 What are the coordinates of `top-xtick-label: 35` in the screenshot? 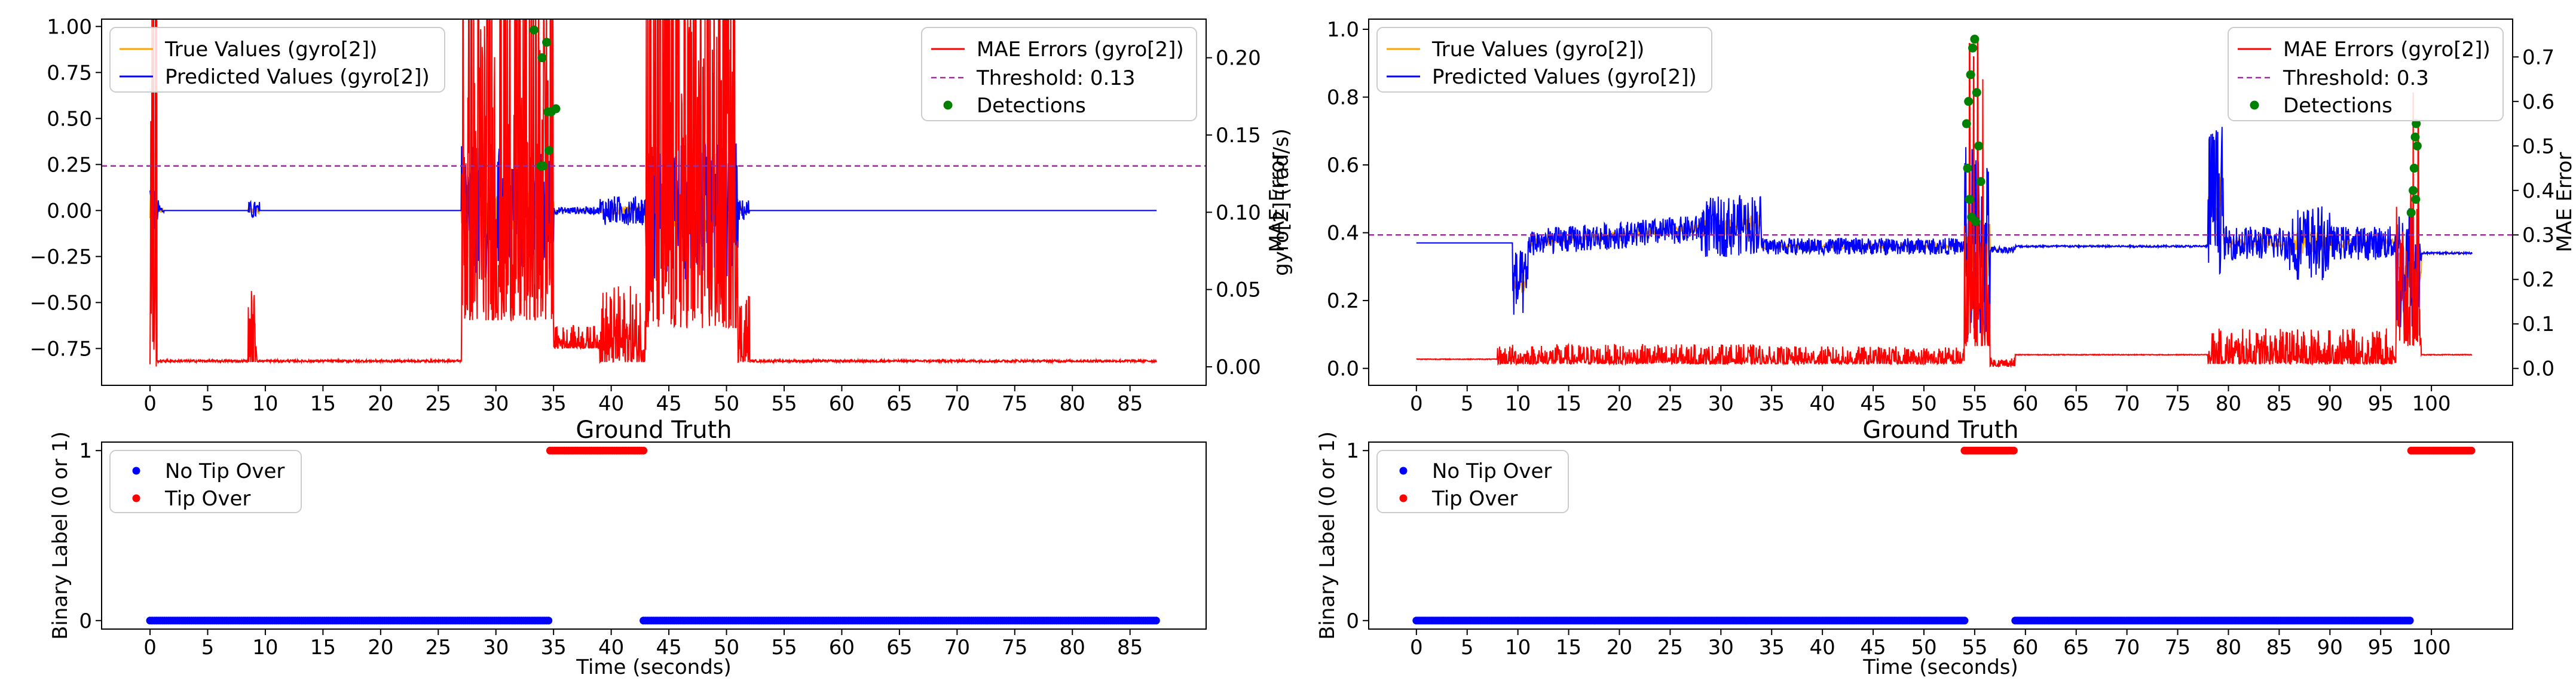 It's located at (554, 404).